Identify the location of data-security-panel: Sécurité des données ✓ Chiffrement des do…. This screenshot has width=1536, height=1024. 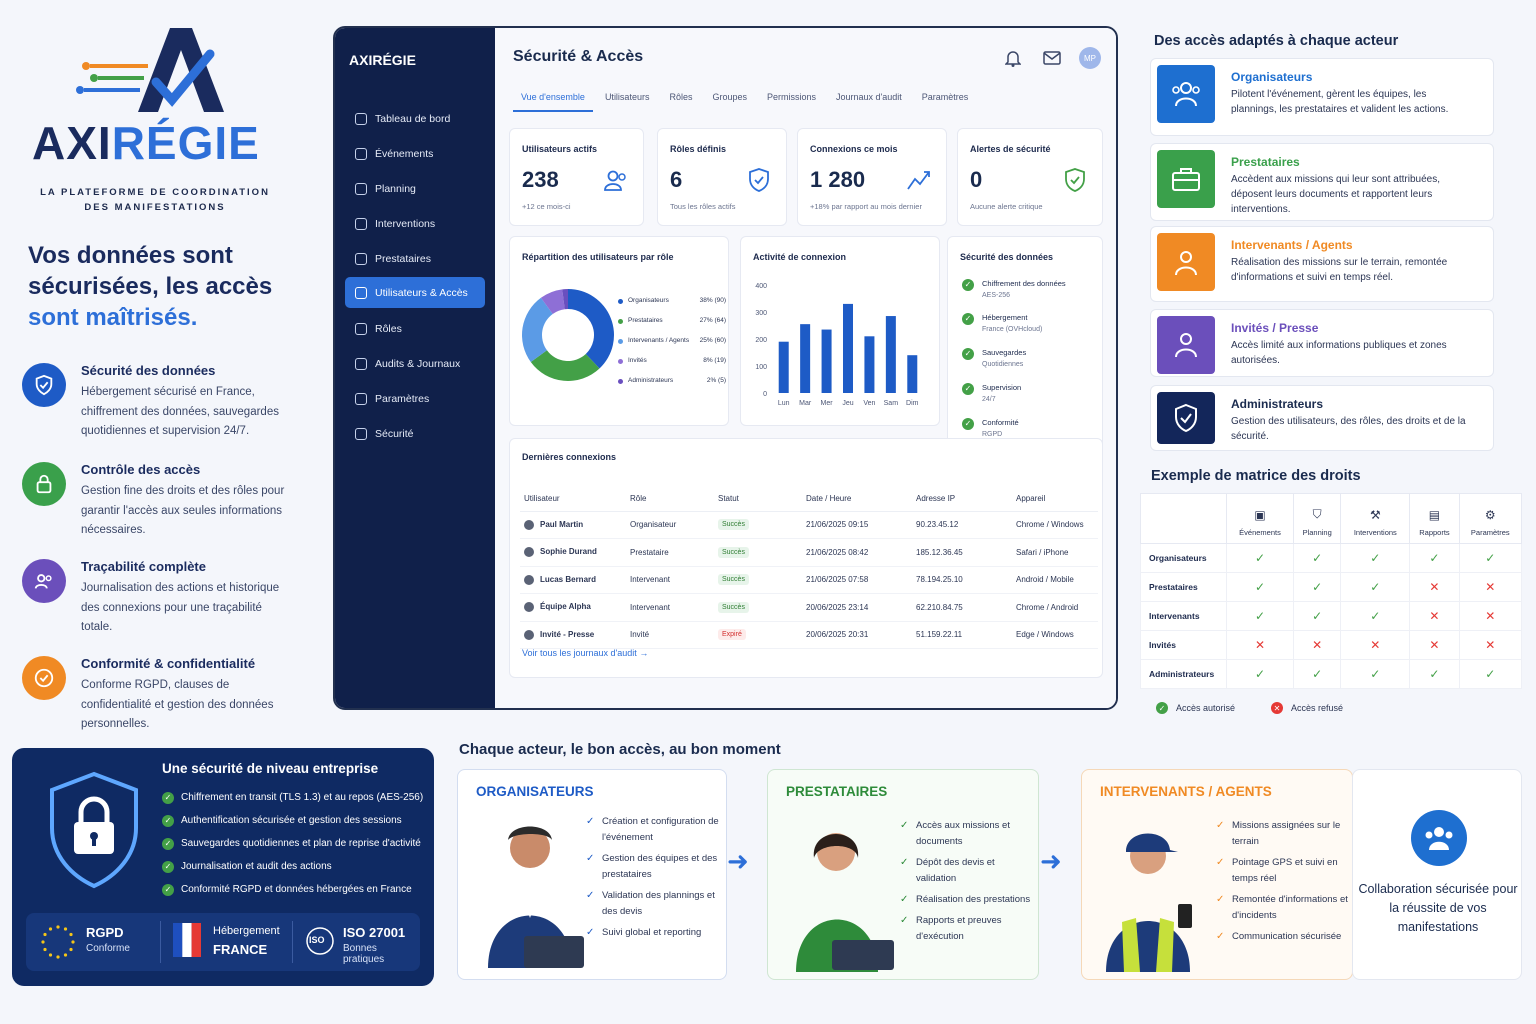
(1025, 346).